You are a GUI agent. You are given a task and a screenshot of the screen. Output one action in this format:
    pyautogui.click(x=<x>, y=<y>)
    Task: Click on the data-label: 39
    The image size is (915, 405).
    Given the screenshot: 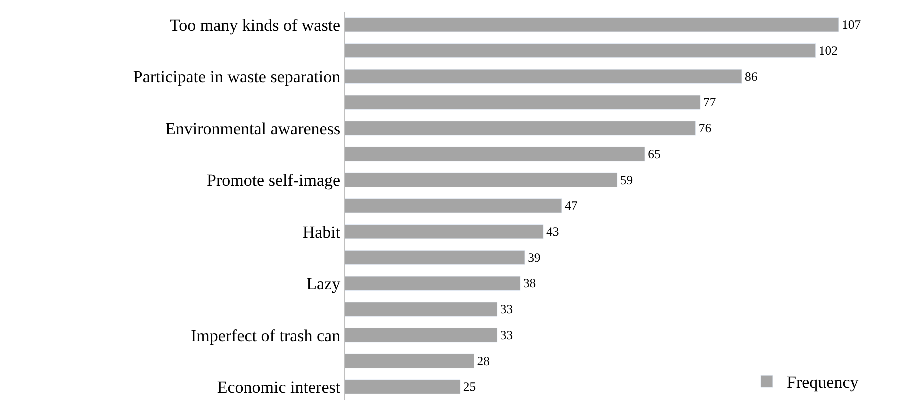 What is the action you would take?
    pyautogui.click(x=534, y=257)
    